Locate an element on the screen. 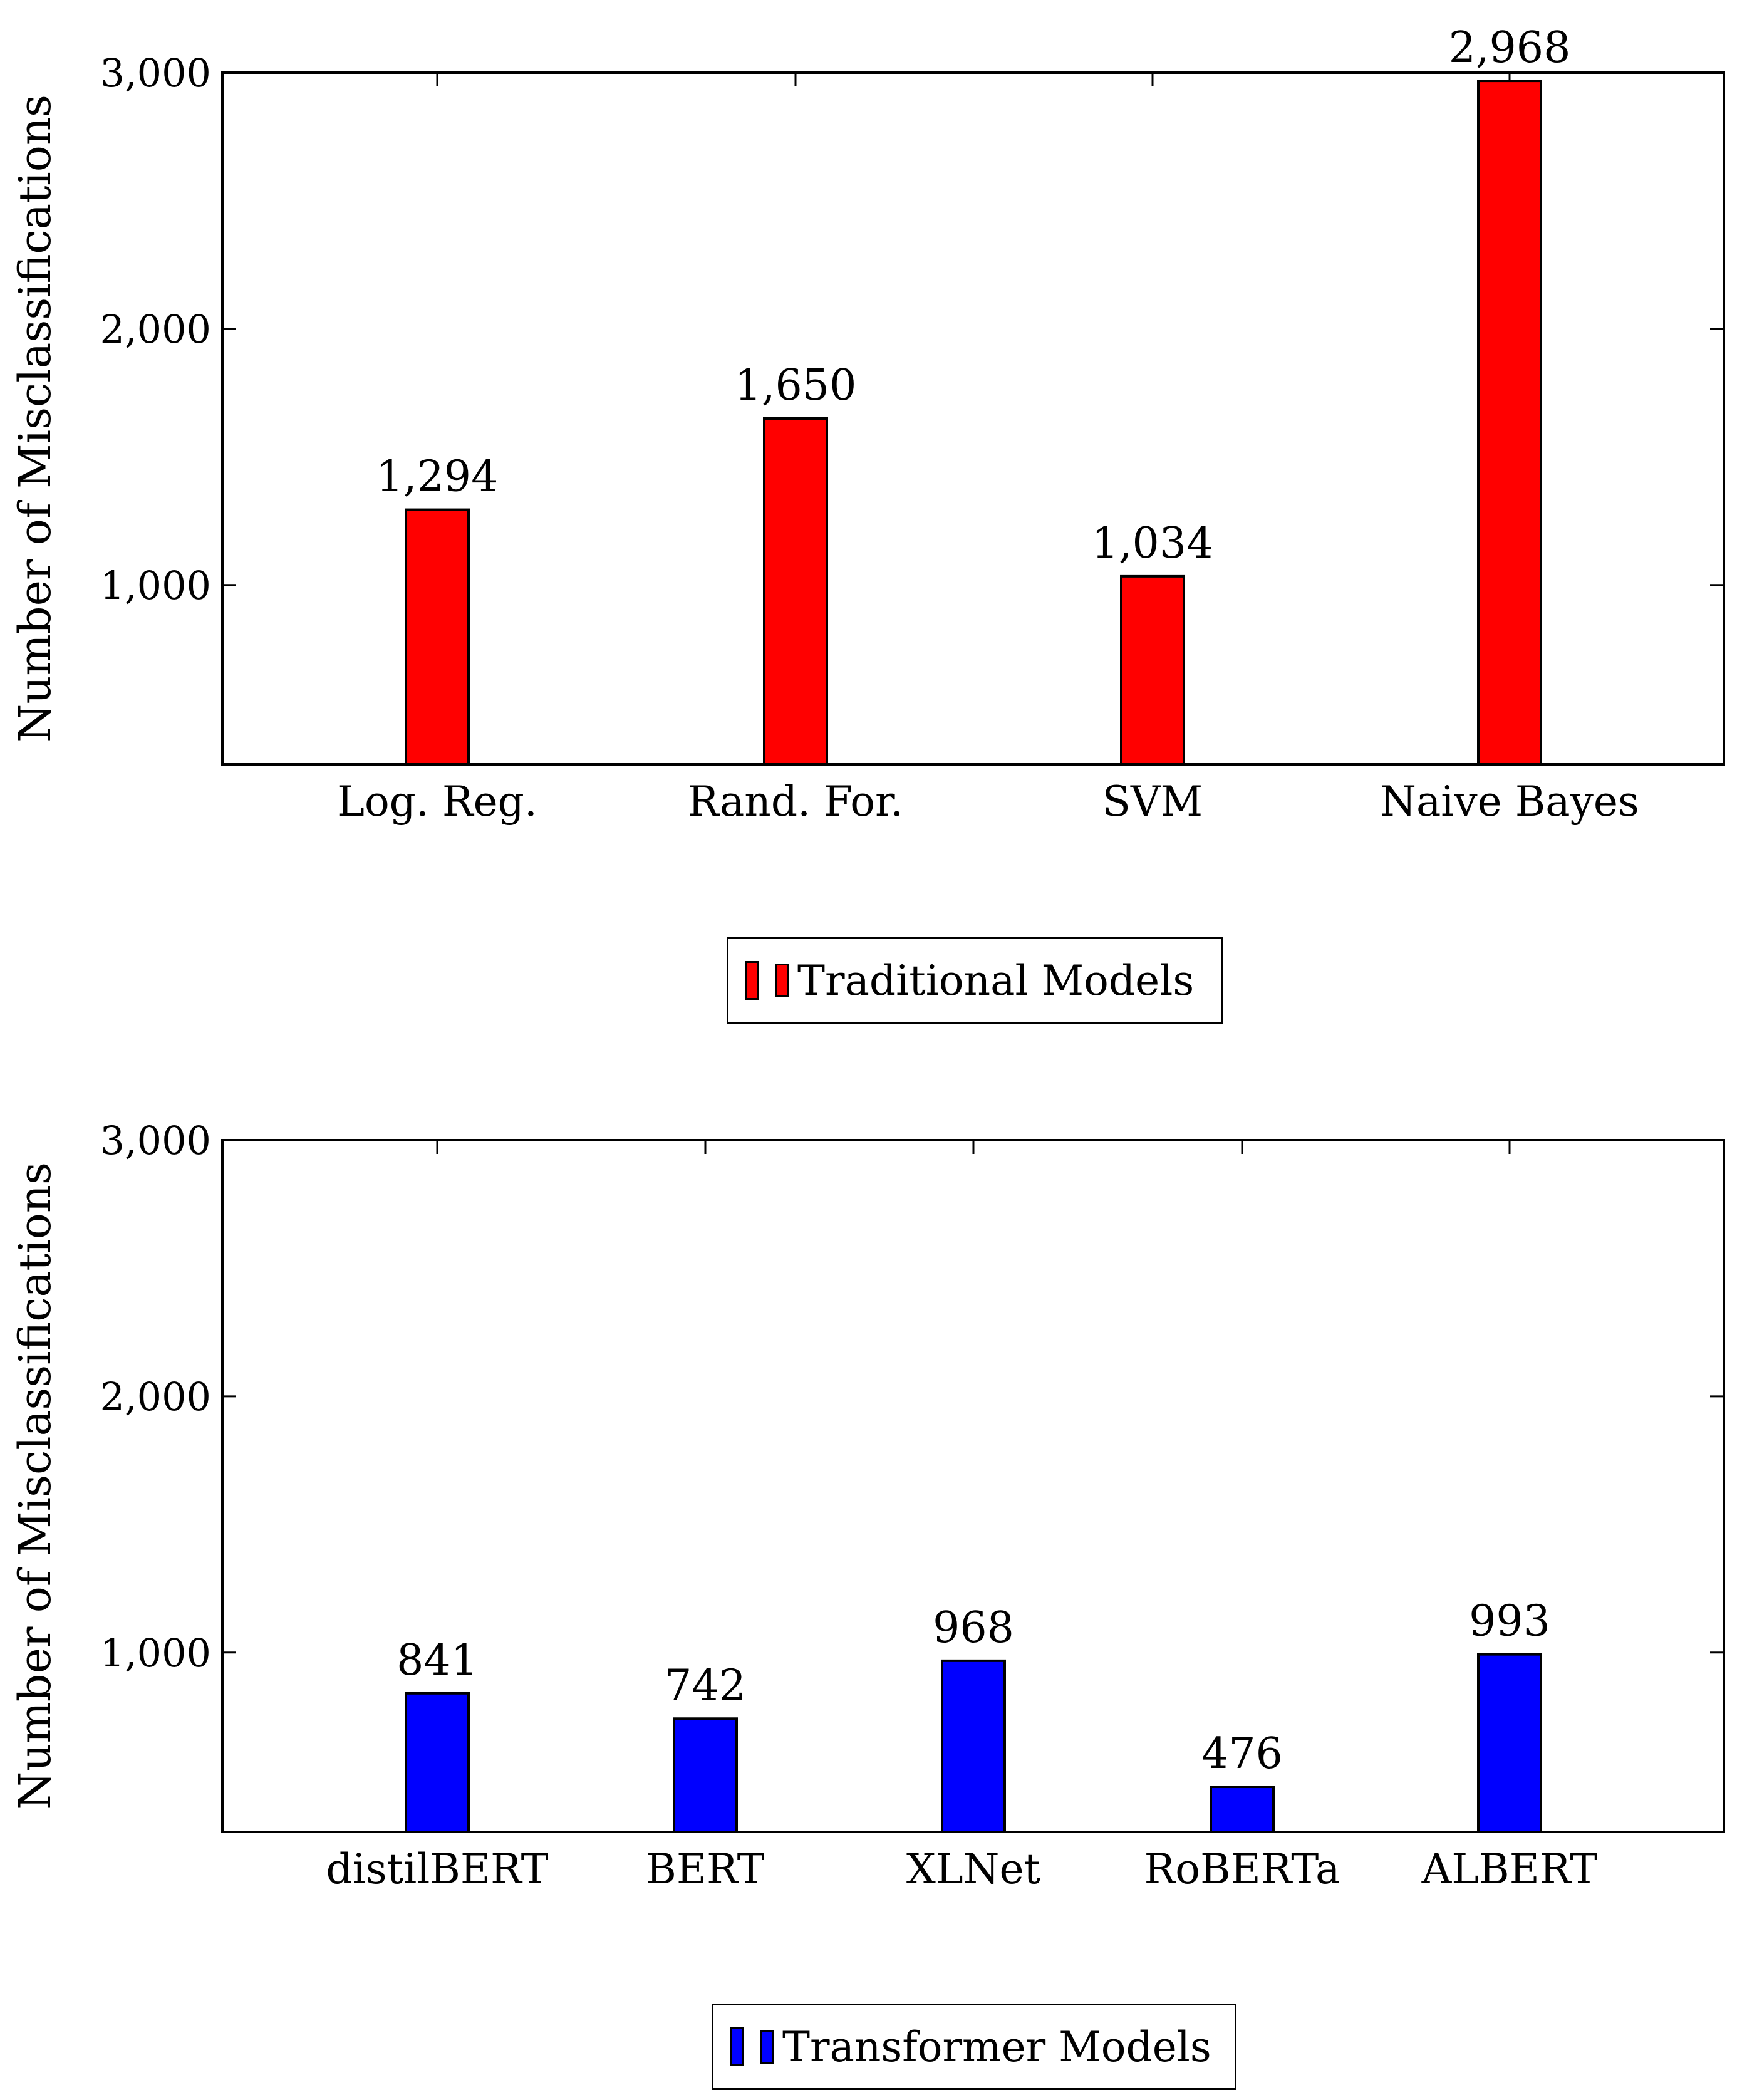 This screenshot has width=1747, height=2100. legend-label: Traditional Models is located at coordinates (996, 980).